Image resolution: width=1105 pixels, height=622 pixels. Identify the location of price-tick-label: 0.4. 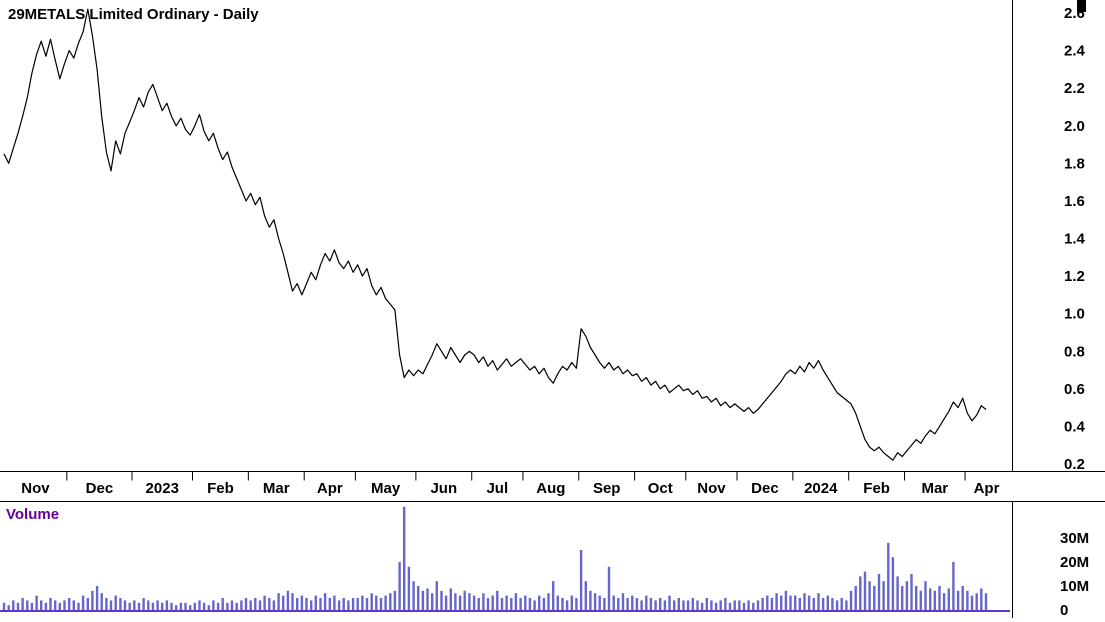
(1075, 426).